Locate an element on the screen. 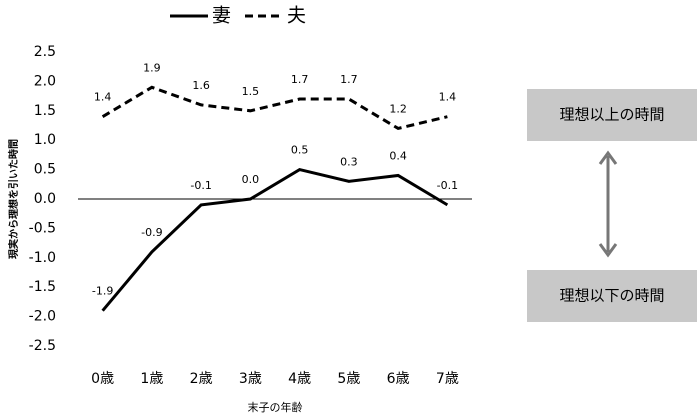  data-label: 1.9 is located at coordinates (152, 67).